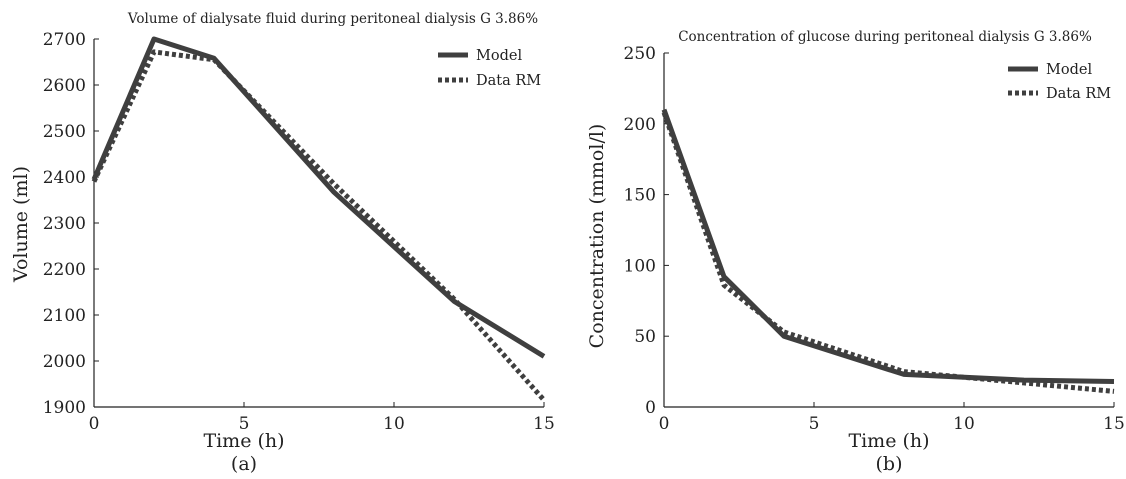 This screenshot has width=1126, height=479. Describe the element at coordinates (664, 424) in the screenshot. I see `chart-b-x-tick-label: 0` at that location.